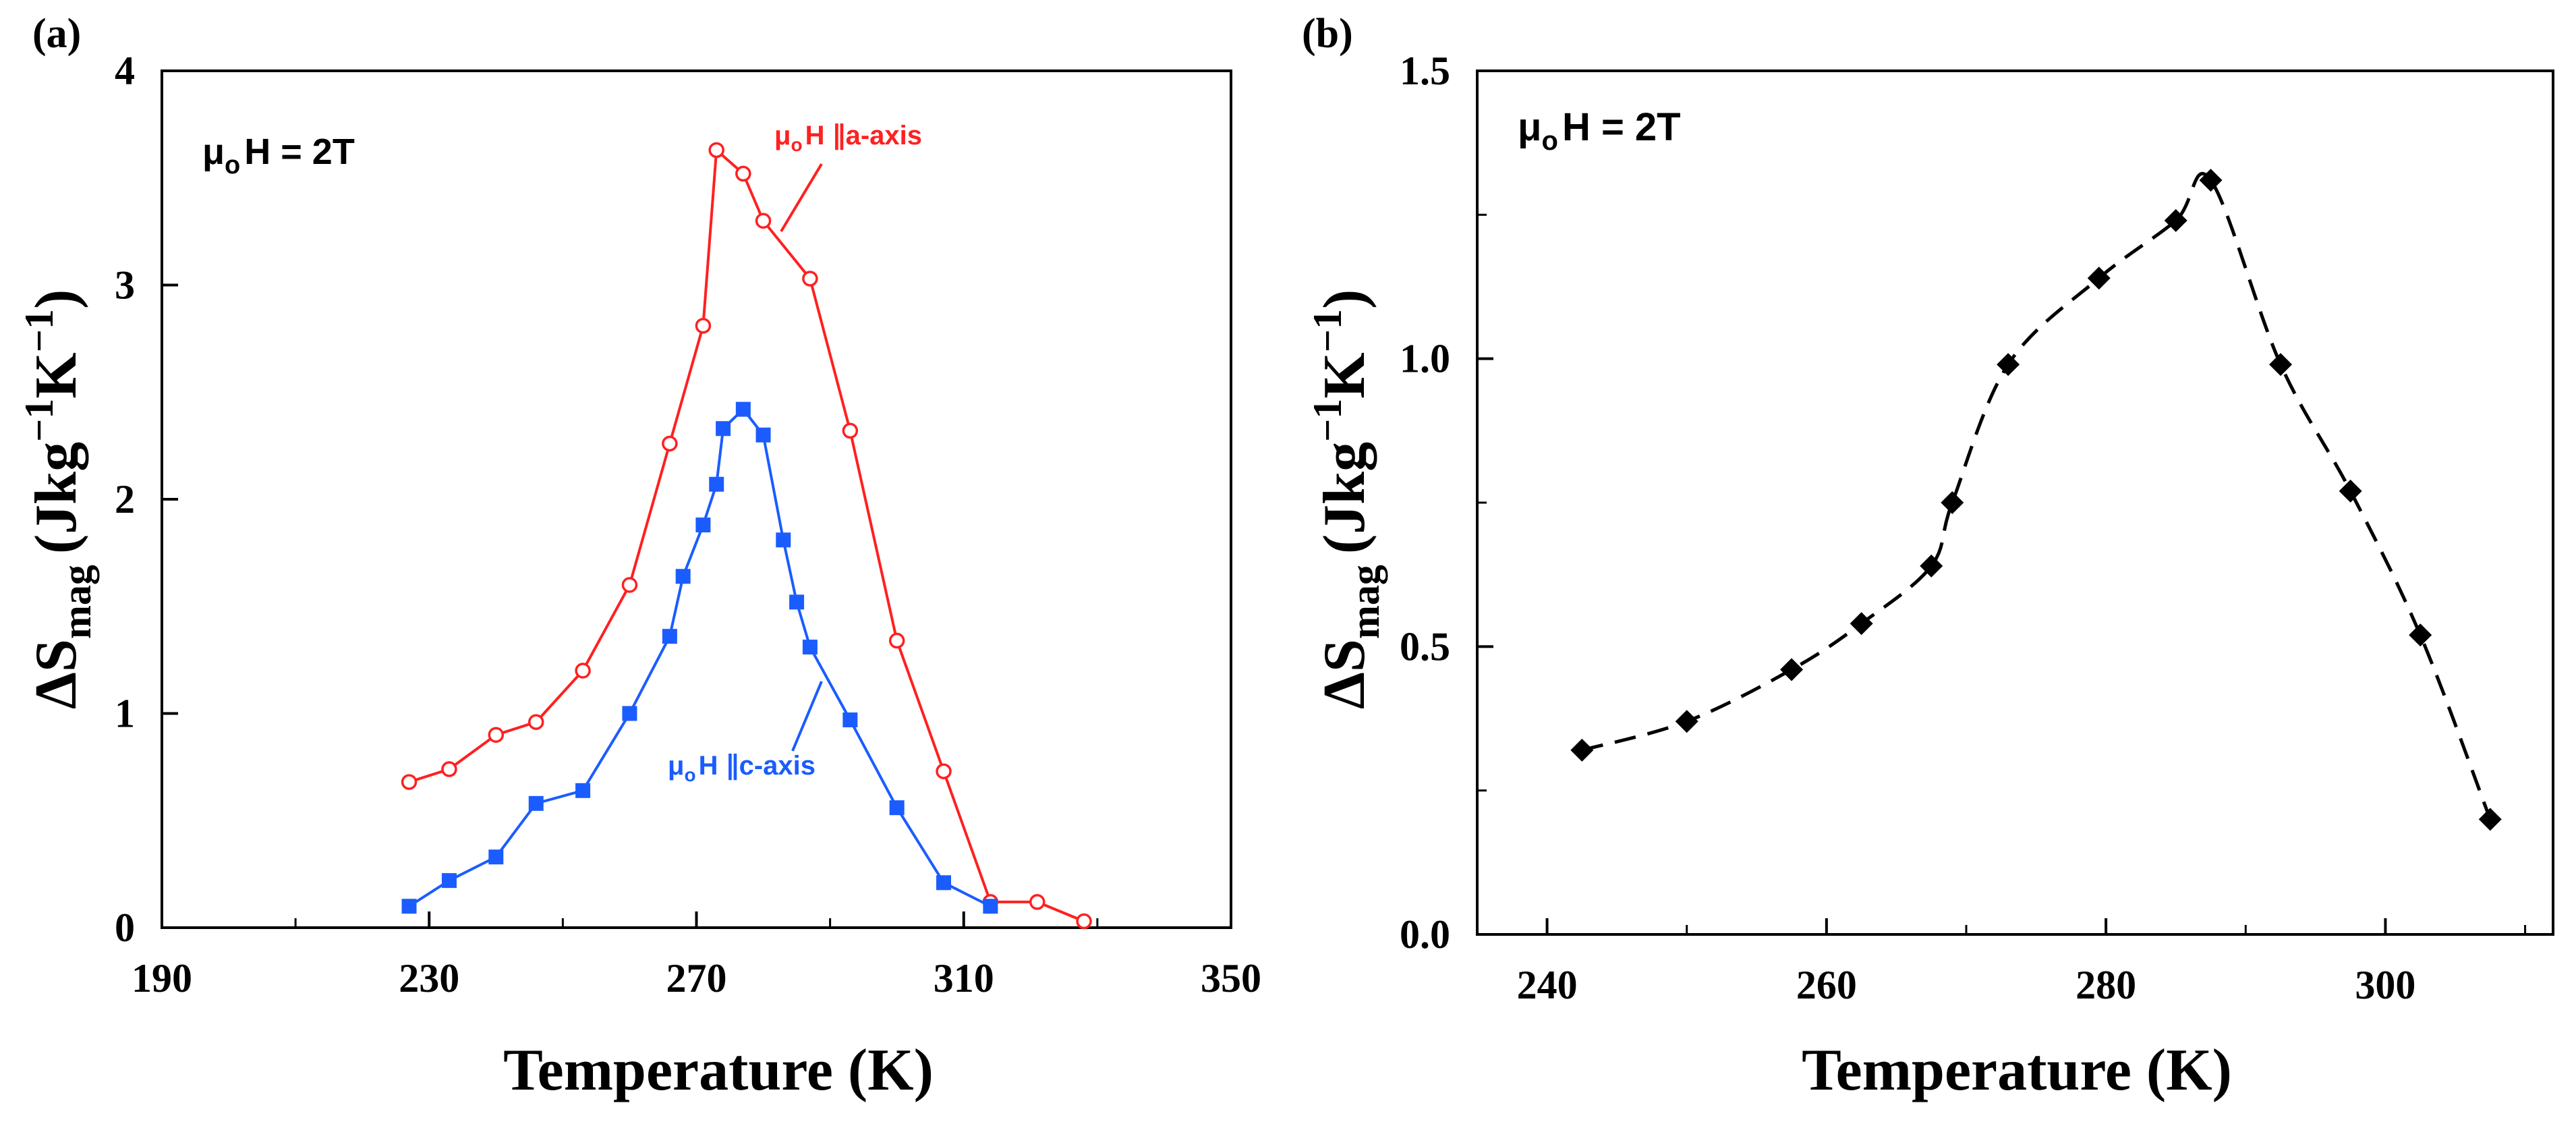  I want to click on panel-a-field-label: μo H = 2T, so click(278, 155).